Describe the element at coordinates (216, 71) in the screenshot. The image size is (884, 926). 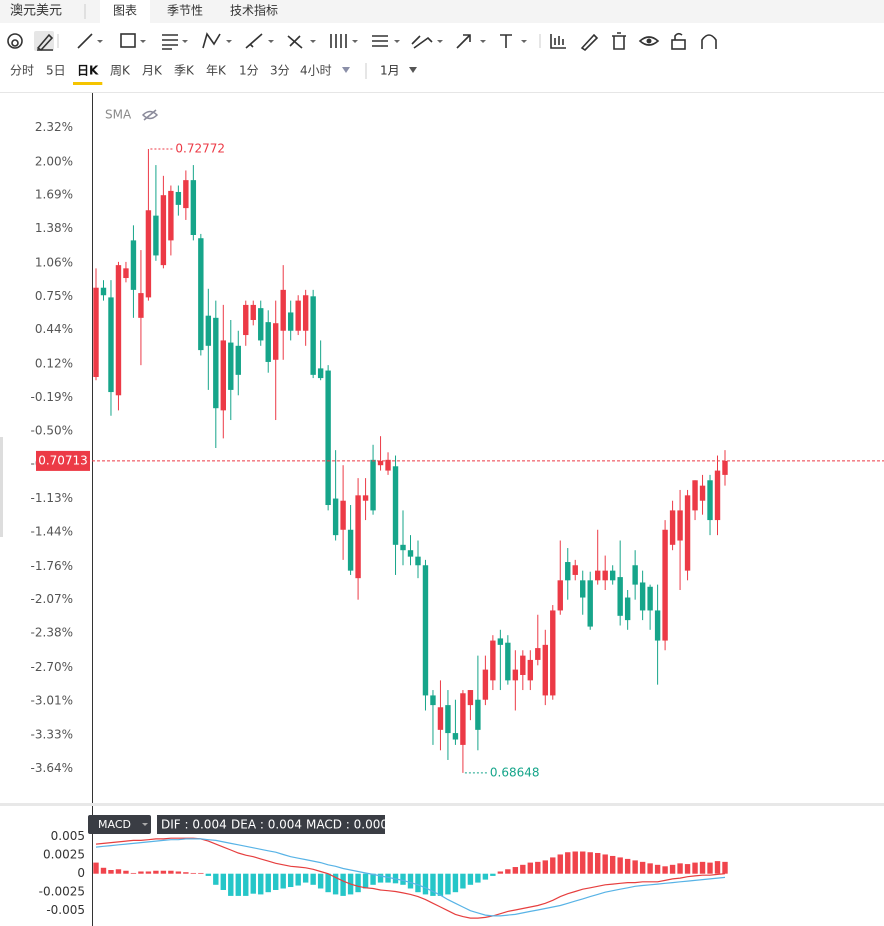
I see `period-button: 年K` at that location.